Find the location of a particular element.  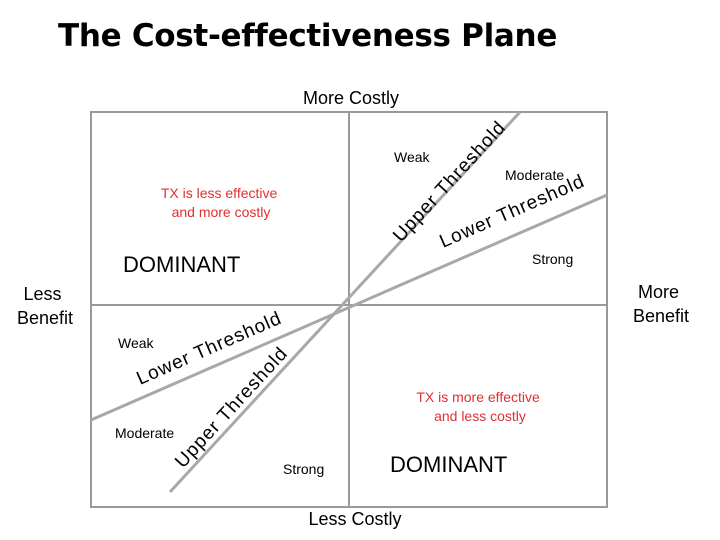

quadrant-lr-description: TX is more effective and less costly is located at coordinates (479, 406).